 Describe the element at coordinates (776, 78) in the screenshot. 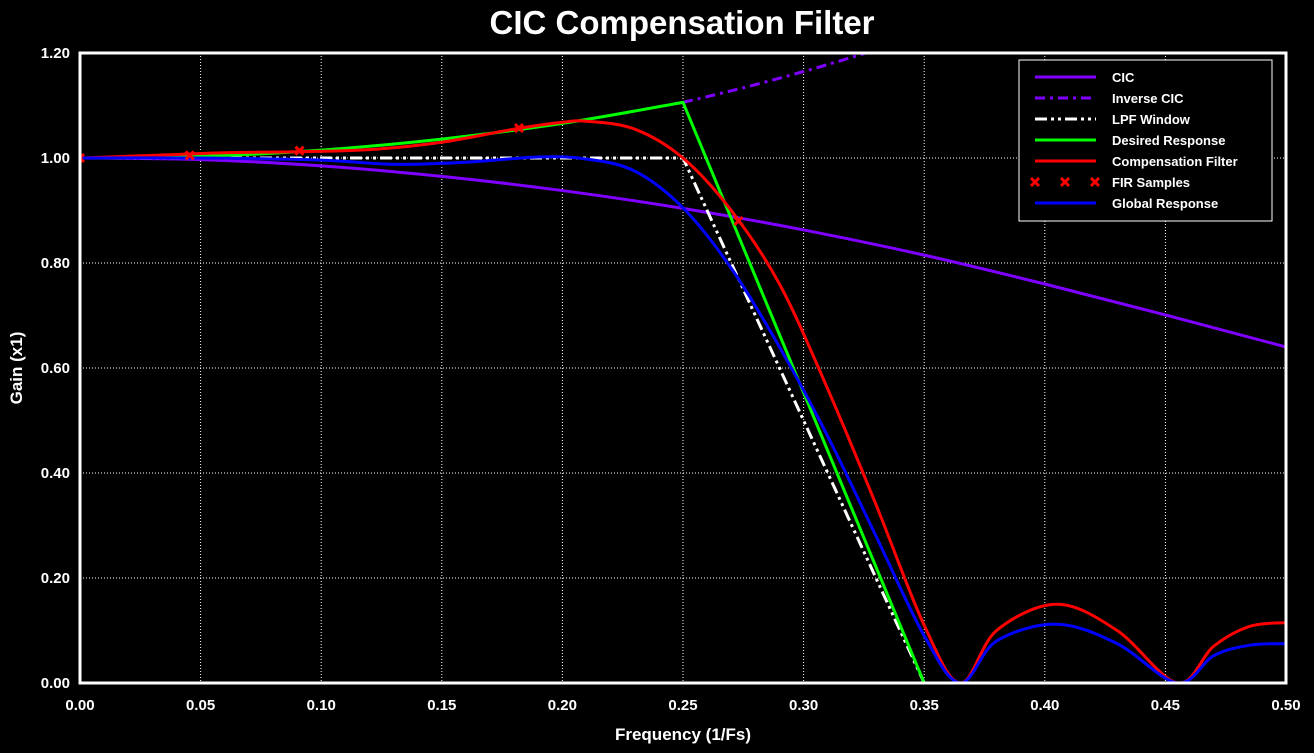

I see `inverse-cic-series` at that location.